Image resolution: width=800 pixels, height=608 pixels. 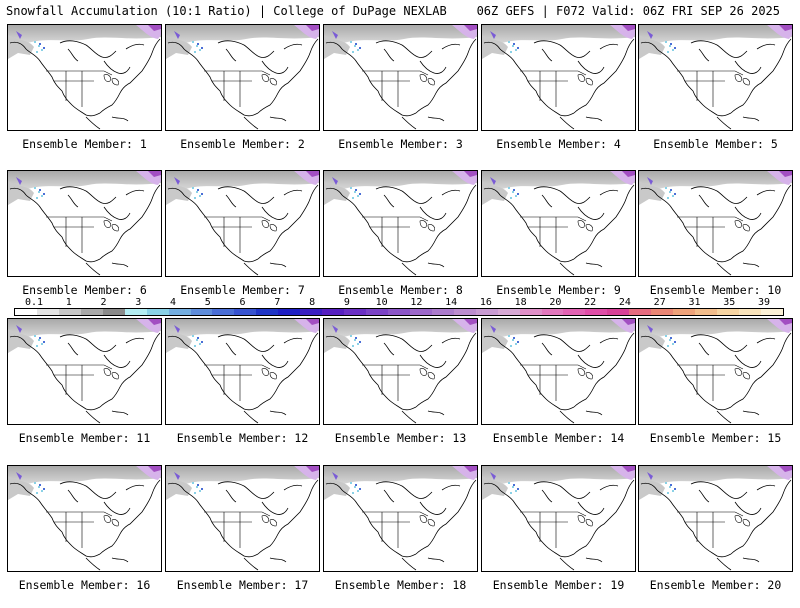 What do you see at coordinates (207, 302) in the screenshot?
I see `colorbar-tick-label: 5` at bounding box center [207, 302].